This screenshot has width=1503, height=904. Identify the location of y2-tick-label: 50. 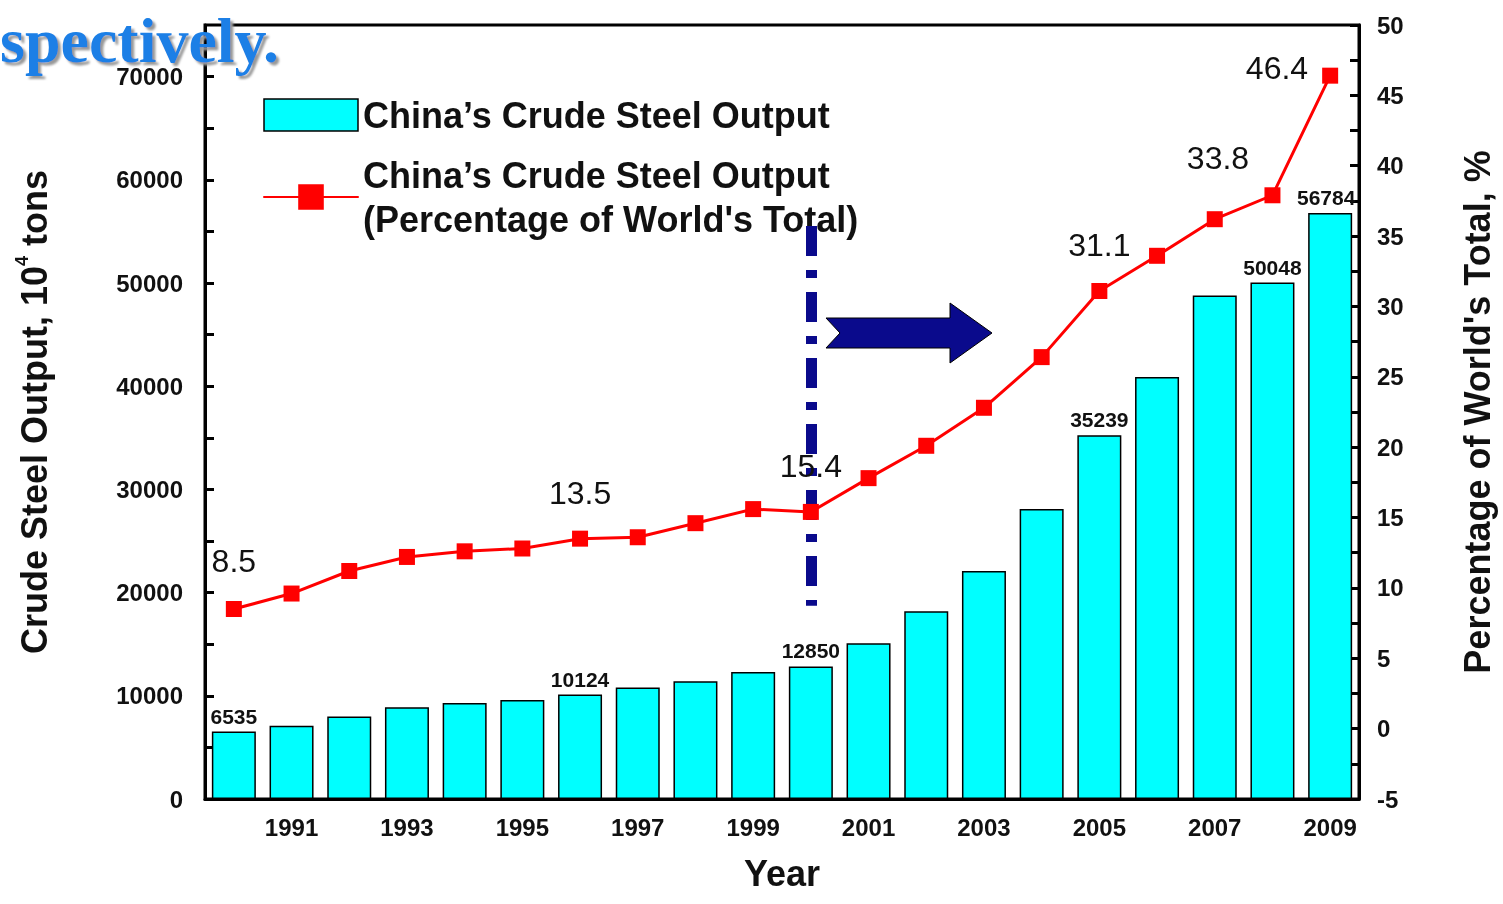
(1390, 25).